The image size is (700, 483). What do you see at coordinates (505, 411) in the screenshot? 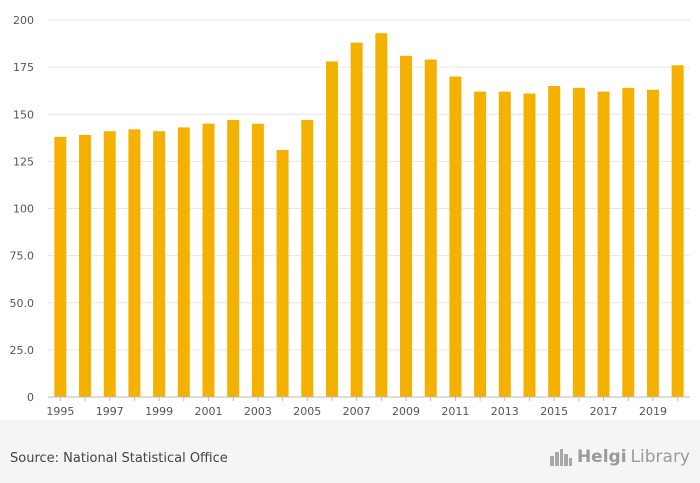
I see `x-tick-label: 2013` at bounding box center [505, 411].